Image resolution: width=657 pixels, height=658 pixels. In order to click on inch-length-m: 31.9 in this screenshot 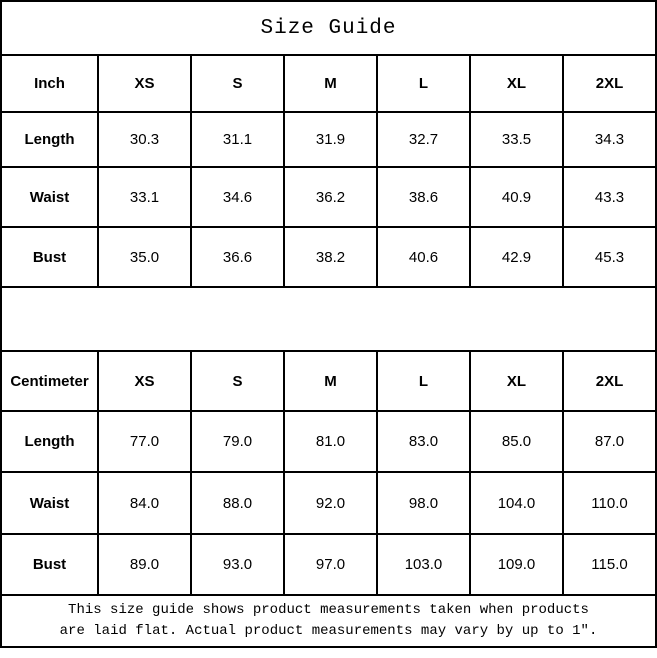, I will do `click(330, 139)`.